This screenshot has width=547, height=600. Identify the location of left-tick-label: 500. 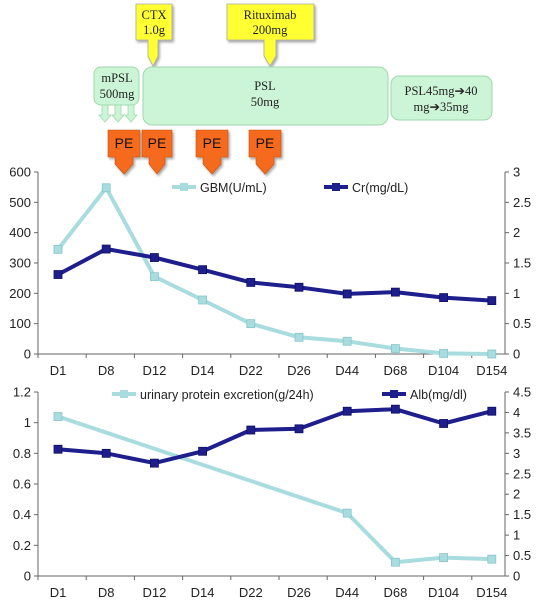
(20, 202).